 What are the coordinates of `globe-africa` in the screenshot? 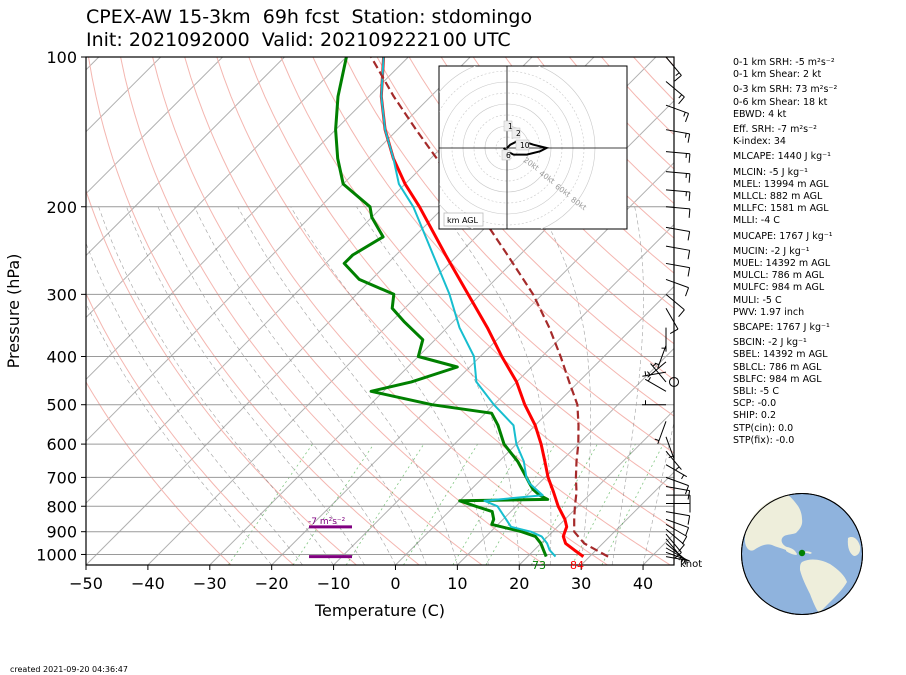 It's located at (854, 546).